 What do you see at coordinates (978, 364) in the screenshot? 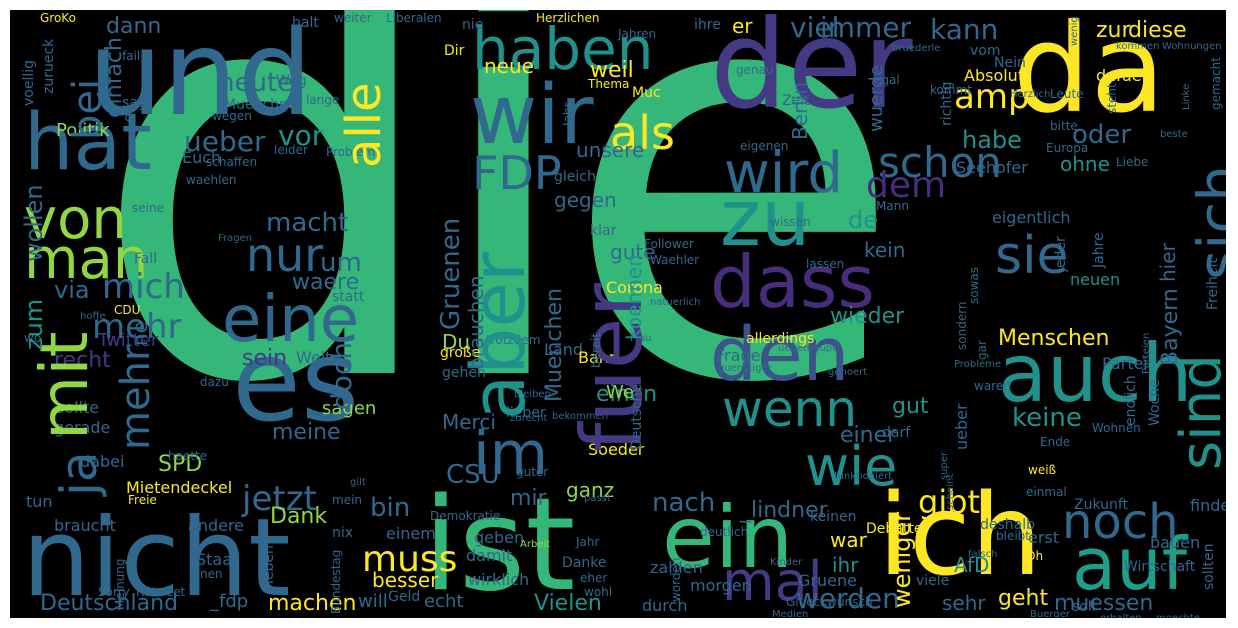
I see `word-Problem2: Probleme` at bounding box center [978, 364].